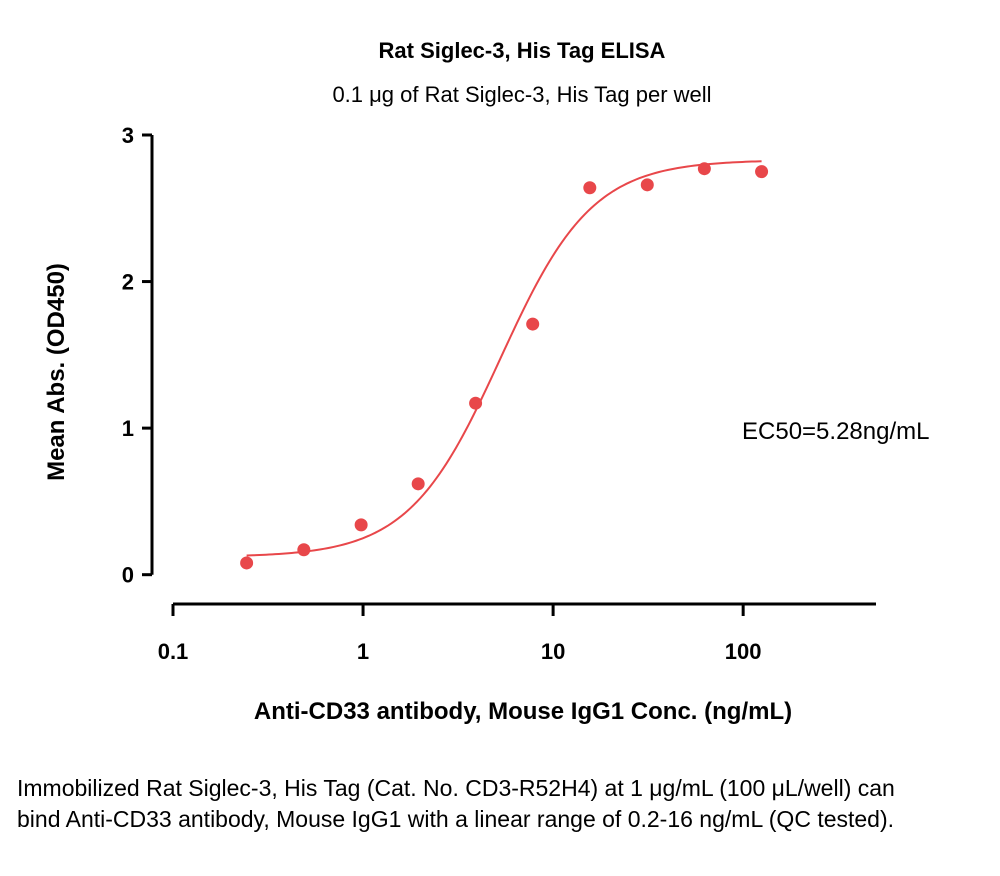  I want to click on y-tick-label: 2, so click(128, 282).